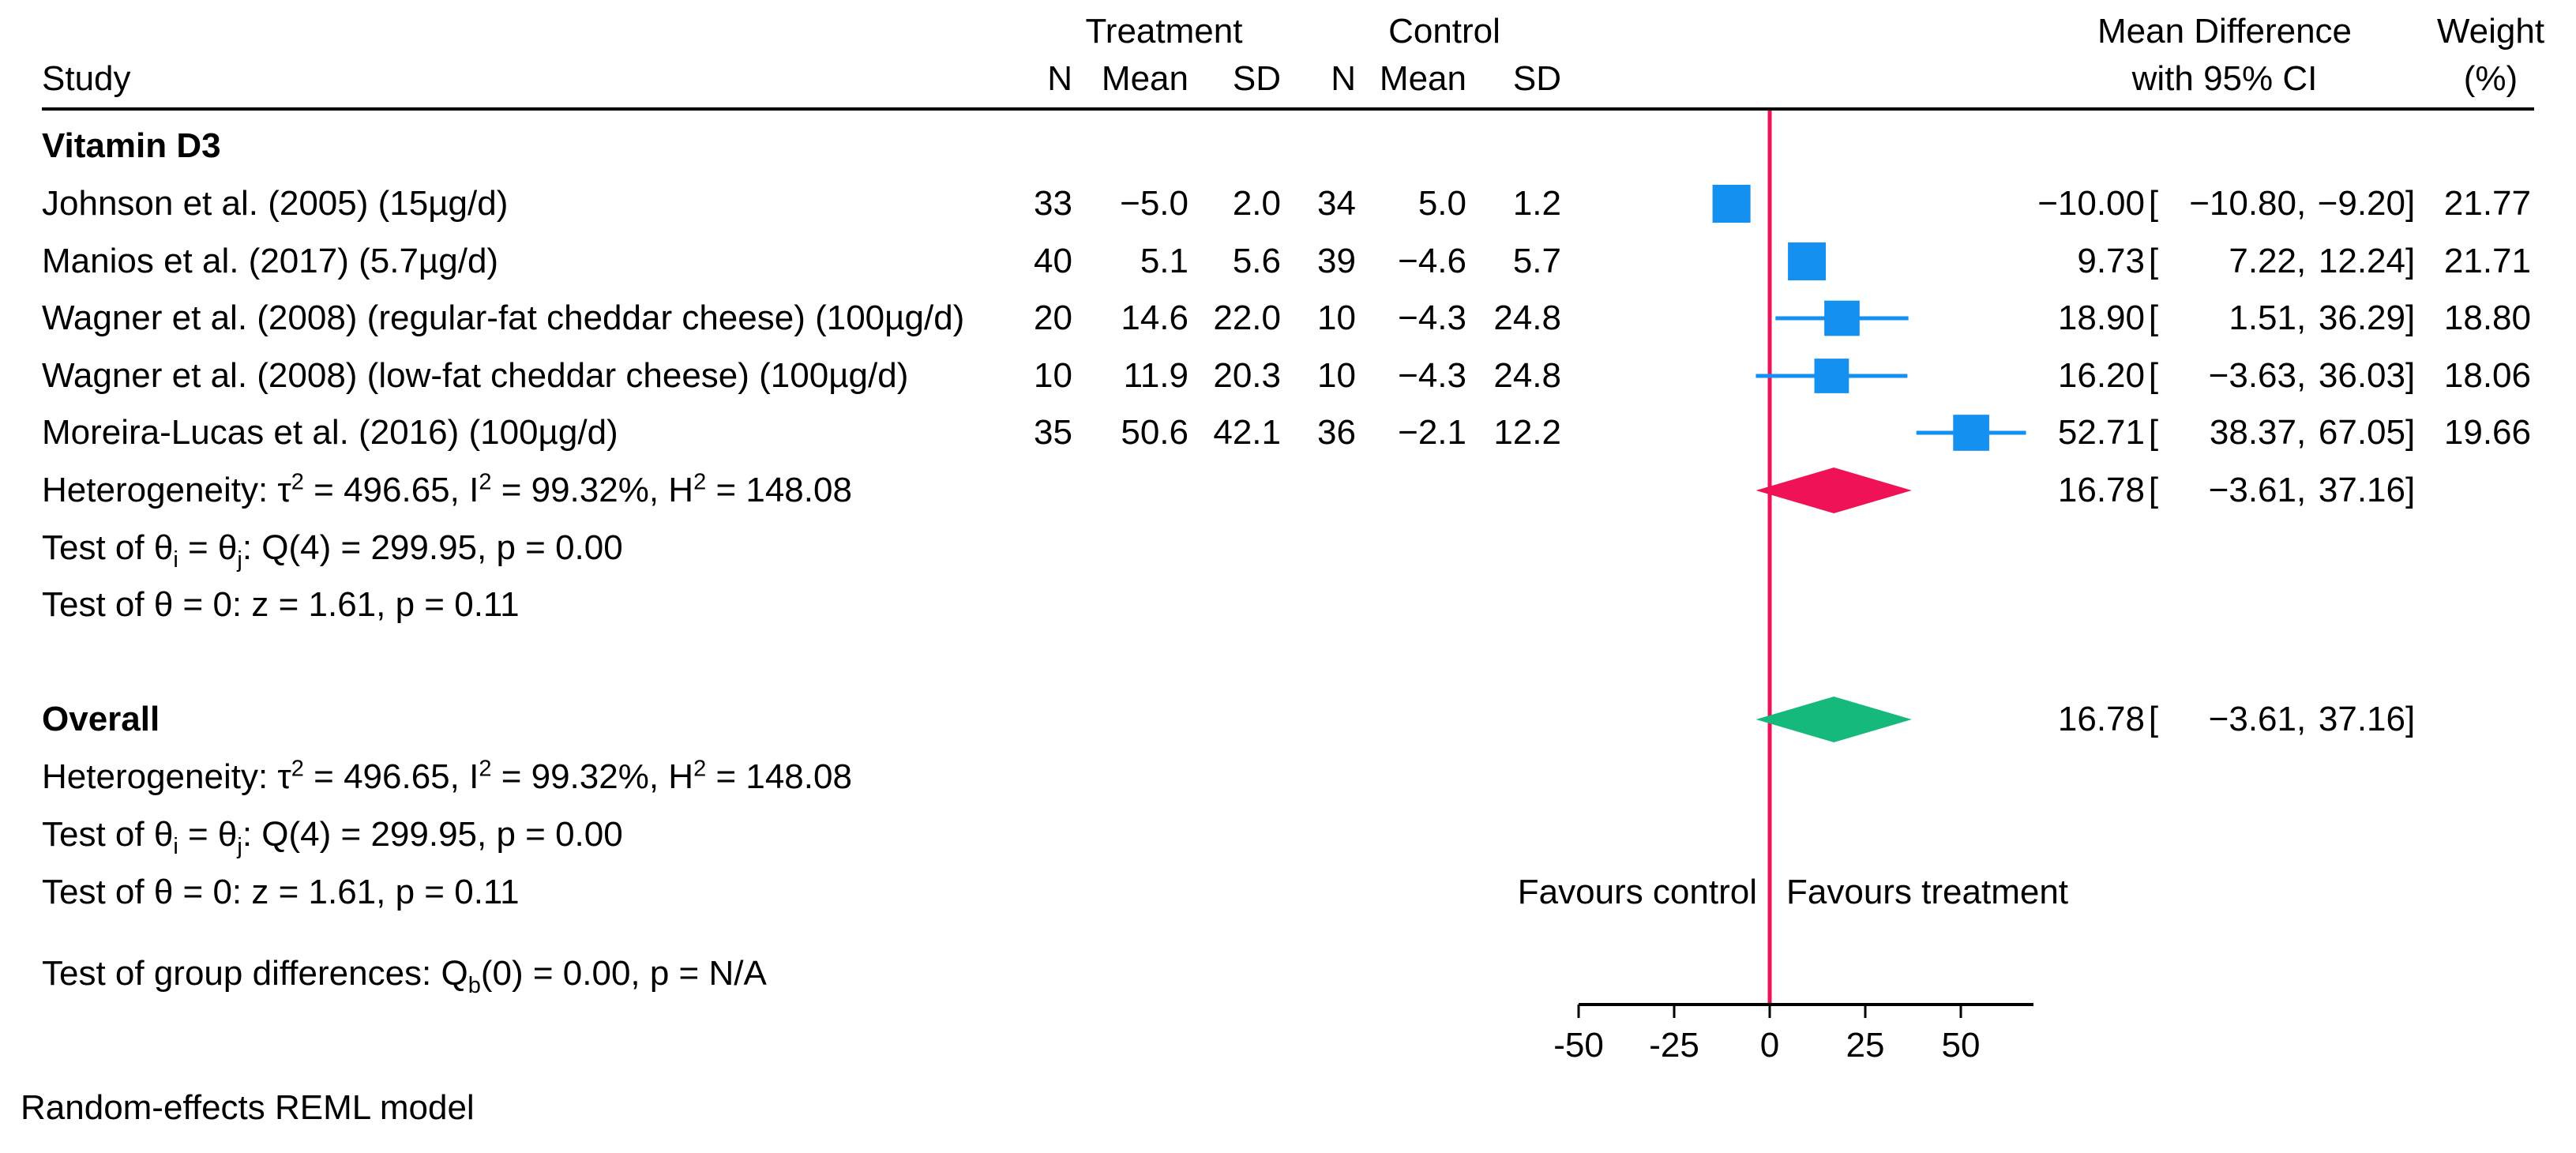  What do you see at coordinates (1637, 892) in the screenshot?
I see `favours-control-label: Favours control` at bounding box center [1637, 892].